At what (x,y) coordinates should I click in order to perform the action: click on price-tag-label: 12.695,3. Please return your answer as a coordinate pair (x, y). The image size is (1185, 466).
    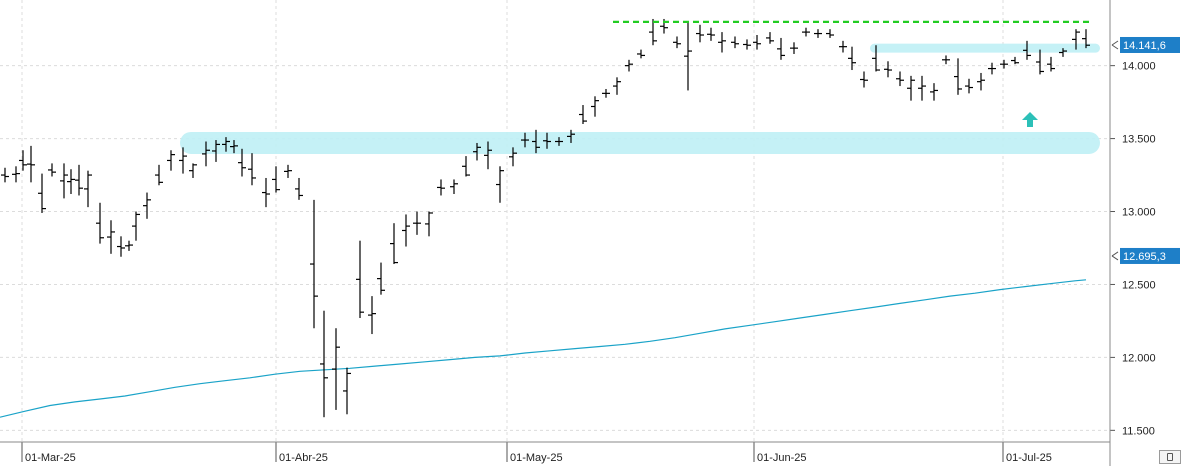
    Looking at the image, I should click on (1144, 257).